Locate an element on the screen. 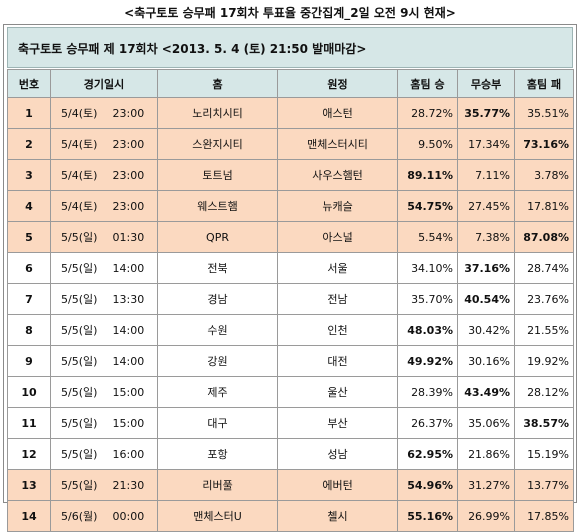 The height and width of the screenshot is (532, 580). draw-rate: 26.99% is located at coordinates (486, 516).